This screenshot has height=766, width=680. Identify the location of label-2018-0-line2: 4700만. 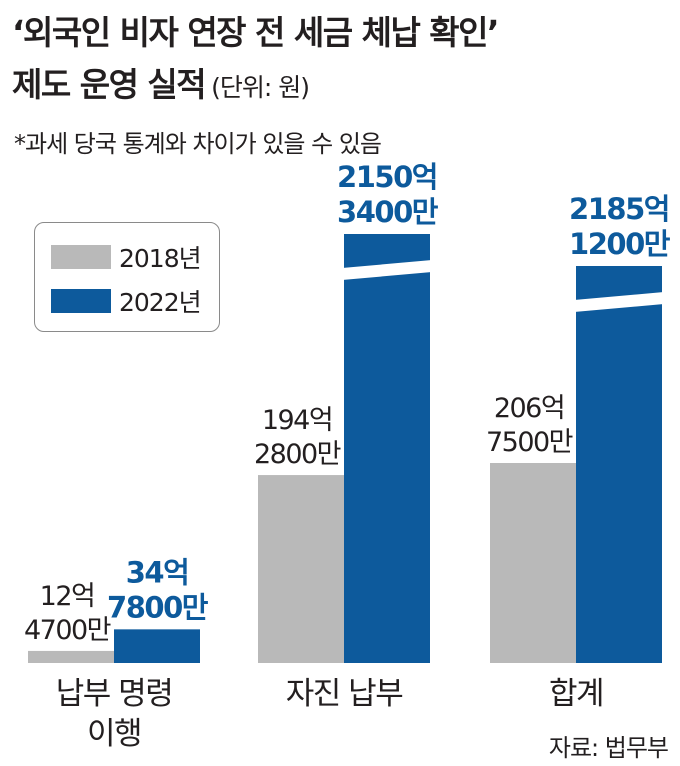
(67, 630).